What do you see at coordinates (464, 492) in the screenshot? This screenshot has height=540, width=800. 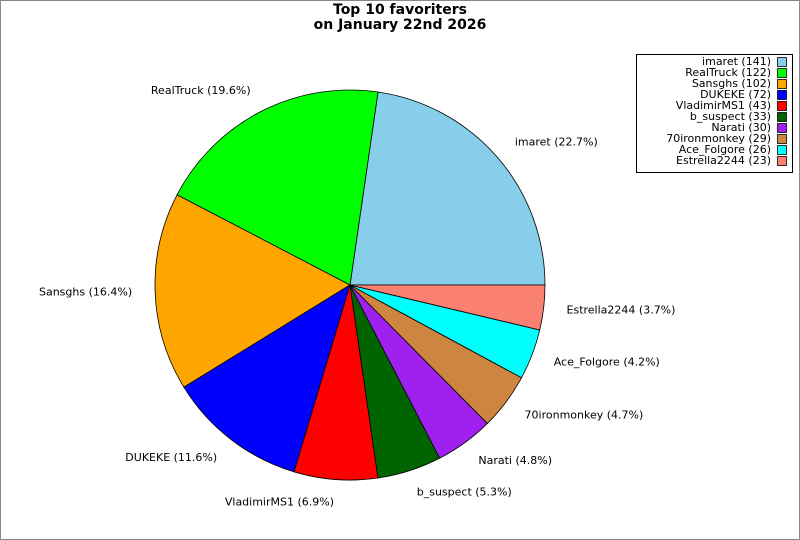 I see `slice-label: b_suspect (5.3%)` at bounding box center [464, 492].